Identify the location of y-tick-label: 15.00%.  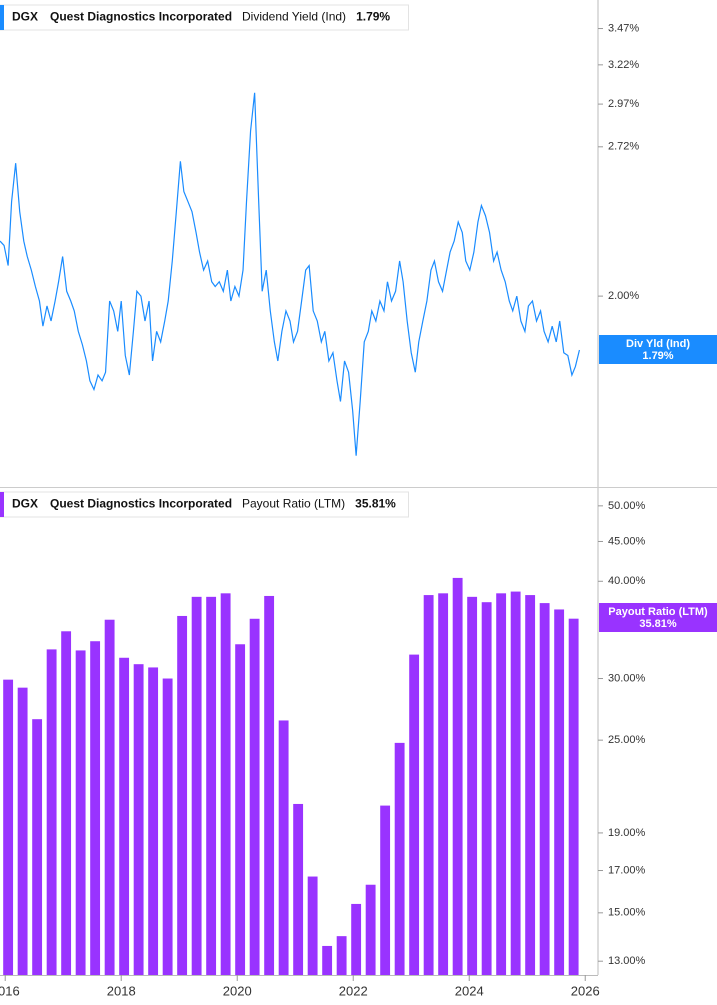
(627, 913).